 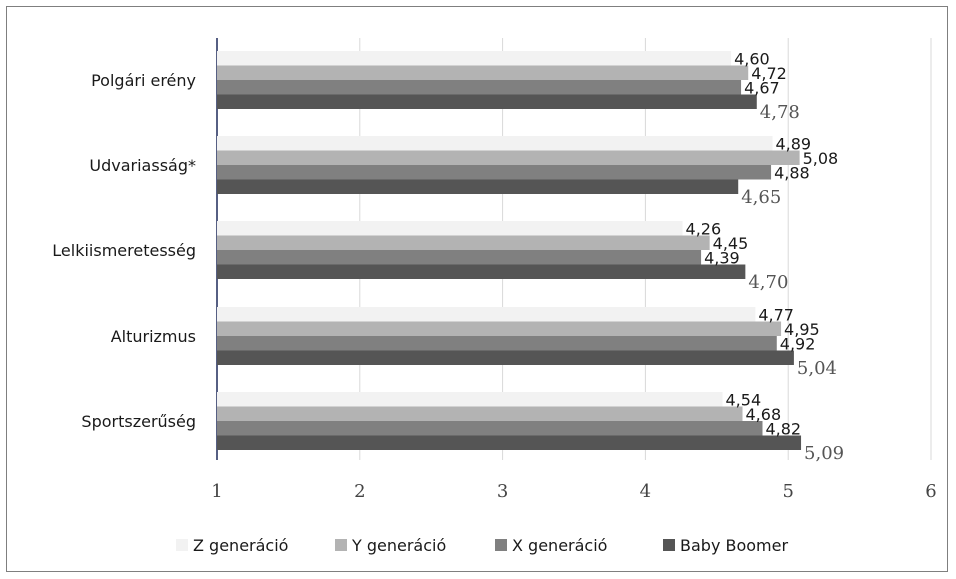 I want to click on value-label: 4,89, so click(x=793, y=144).